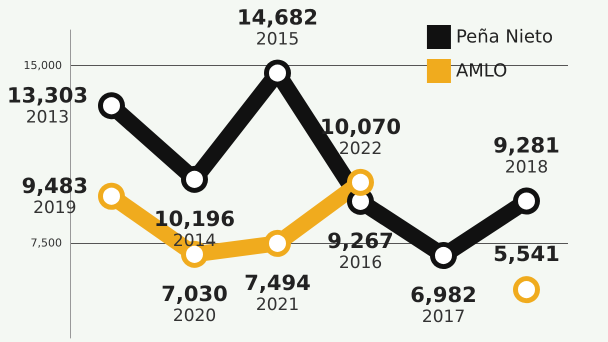  What do you see at coordinates (505, 37) in the screenshot?
I see `legend-label: Peña Nieto` at bounding box center [505, 37].